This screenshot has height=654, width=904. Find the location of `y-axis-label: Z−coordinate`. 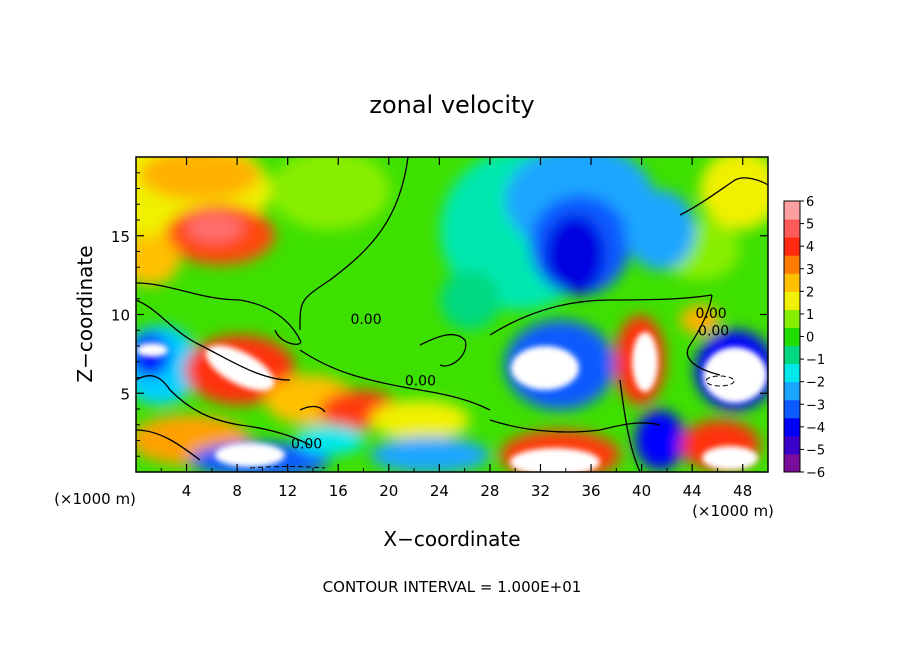

y-axis-label: Z−coordinate is located at coordinates (85, 313).